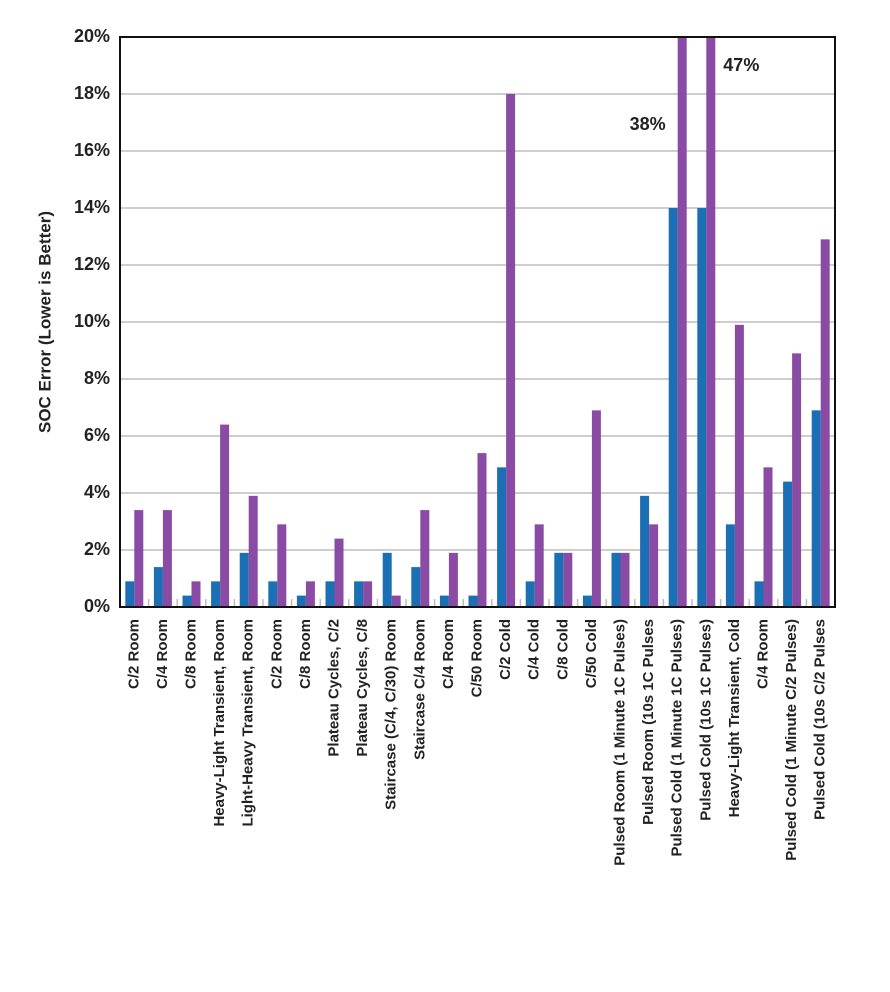 This screenshot has height=992, width=890. Describe the element at coordinates (92, 150) in the screenshot. I see `y-tick-label: 16%` at that location.